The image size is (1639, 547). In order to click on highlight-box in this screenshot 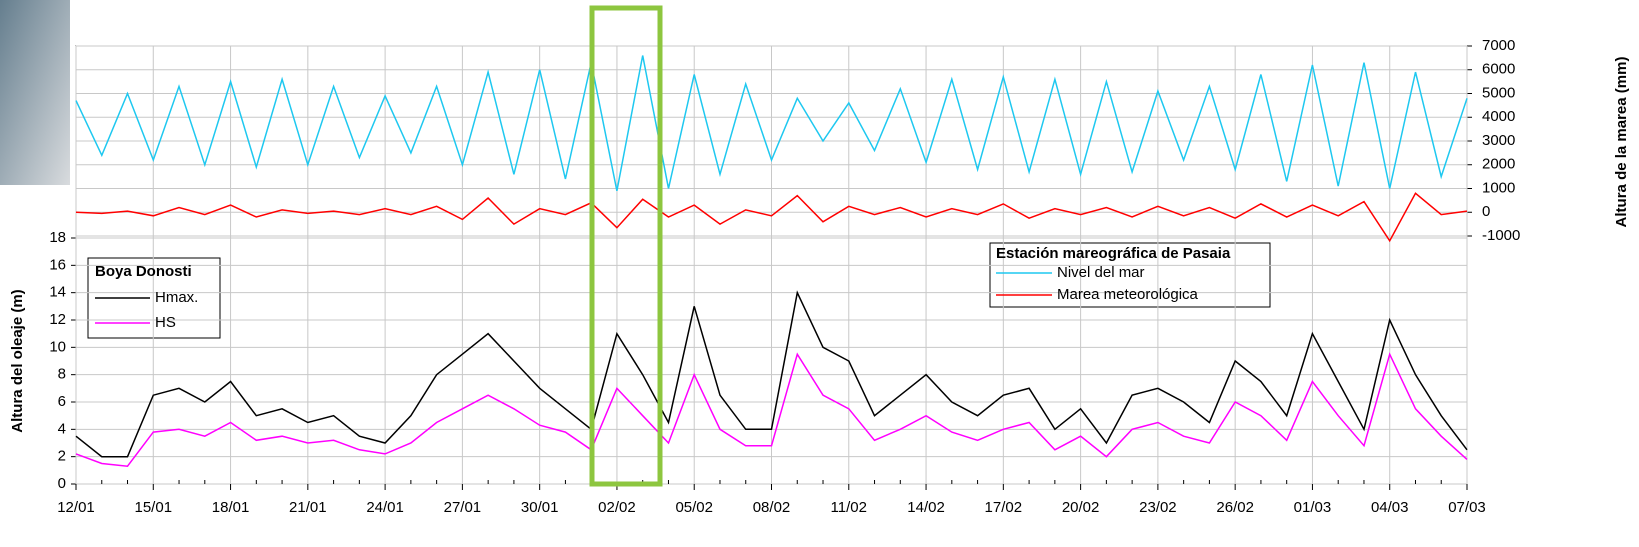, I will do `click(626, 246)`.